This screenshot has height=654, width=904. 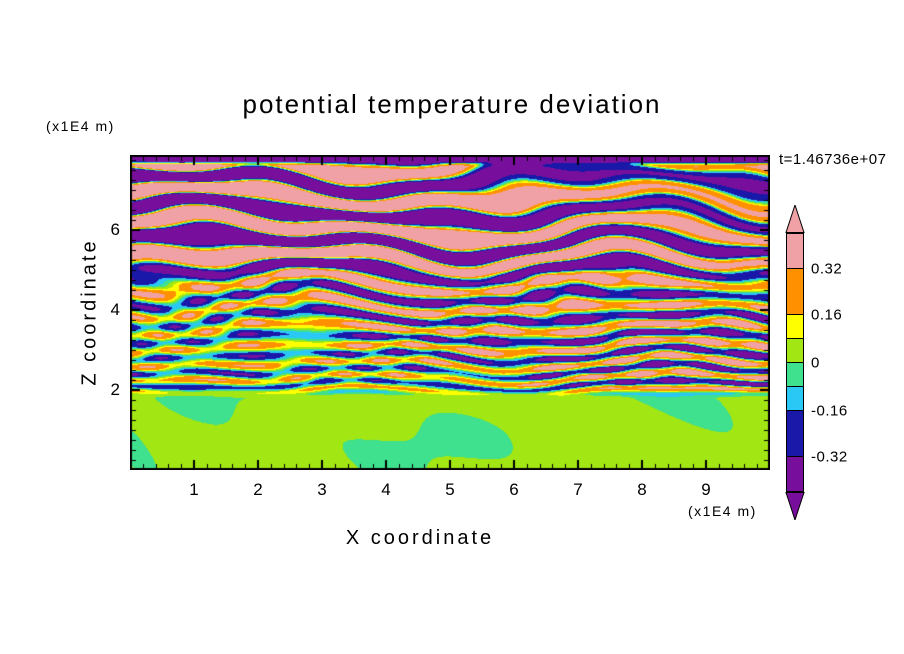 What do you see at coordinates (258, 489) in the screenshot?
I see `x-tick-label: 2` at bounding box center [258, 489].